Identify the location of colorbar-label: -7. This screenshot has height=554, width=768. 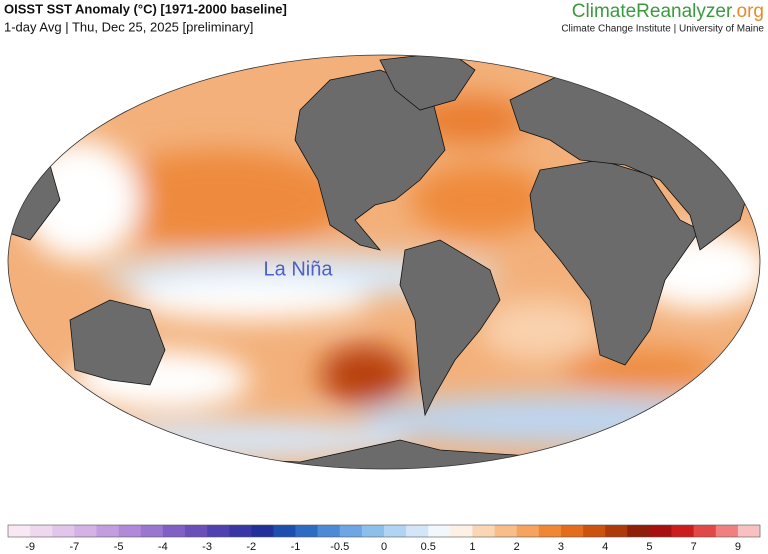
(74, 547).